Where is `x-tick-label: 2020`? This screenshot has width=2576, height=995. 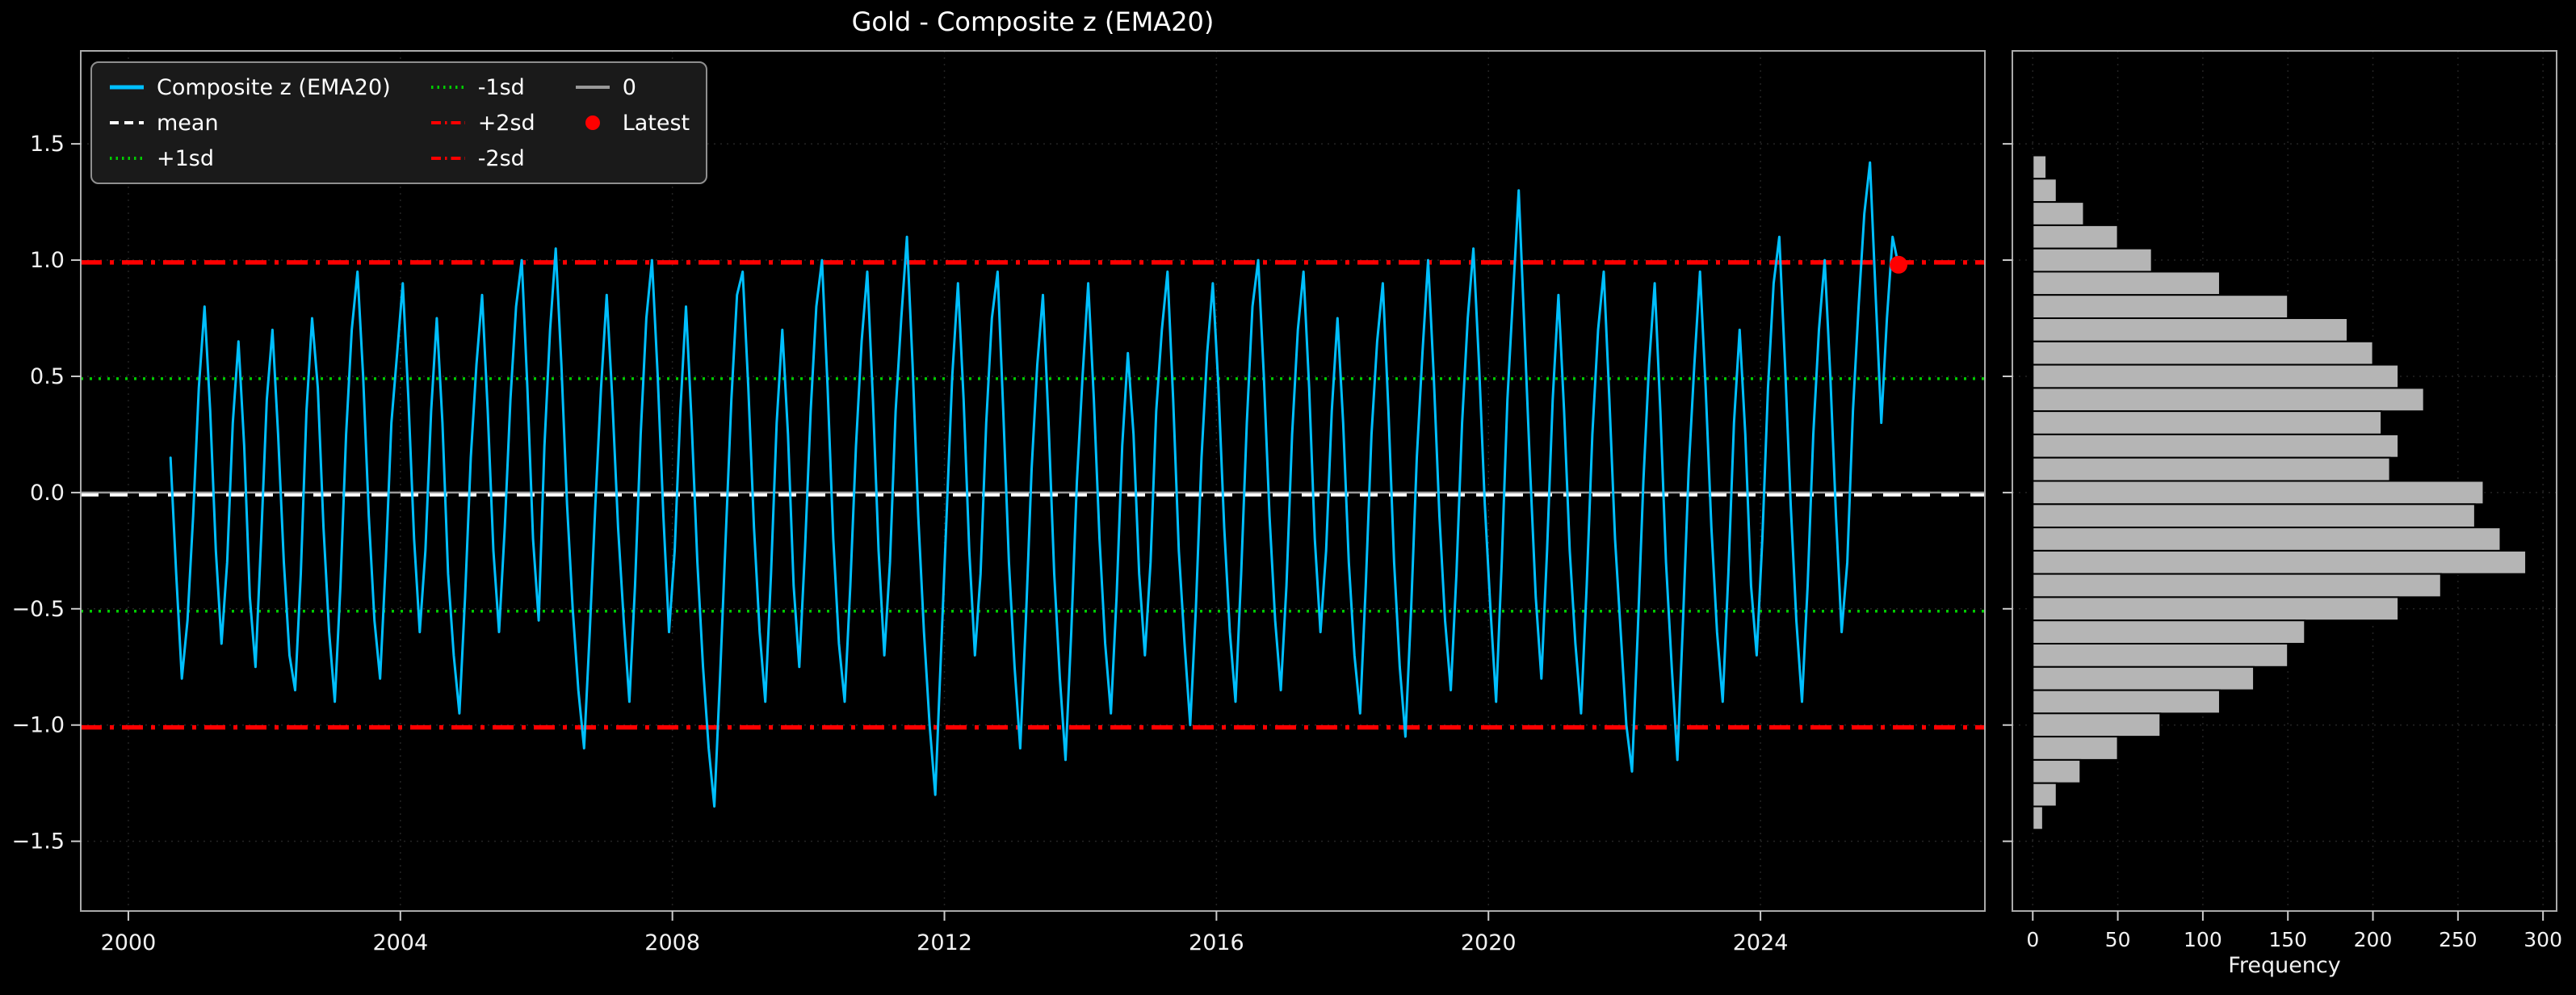 x-tick-label: 2020 is located at coordinates (1489, 943).